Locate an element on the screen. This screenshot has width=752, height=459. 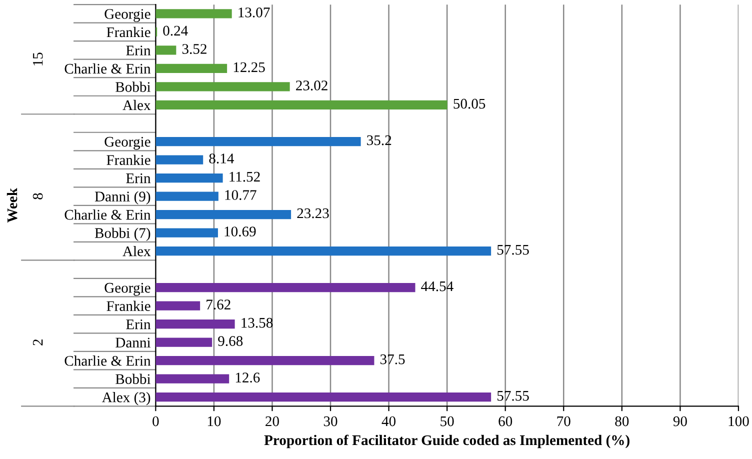
x-tick-label: 70 is located at coordinates (563, 421).